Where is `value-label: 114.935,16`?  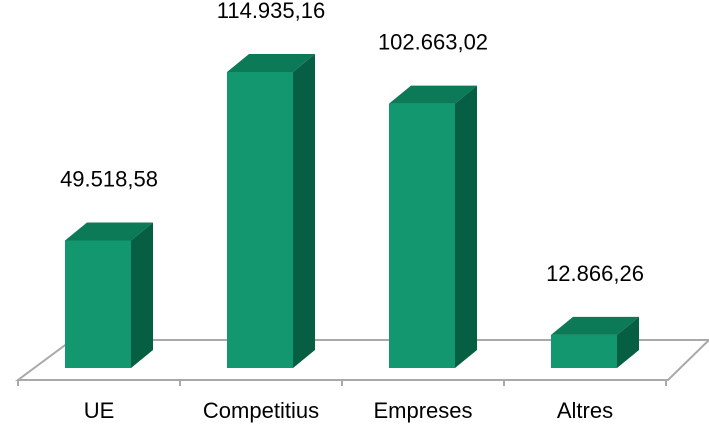
value-label: 114.935,16 is located at coordinates (271, 11).